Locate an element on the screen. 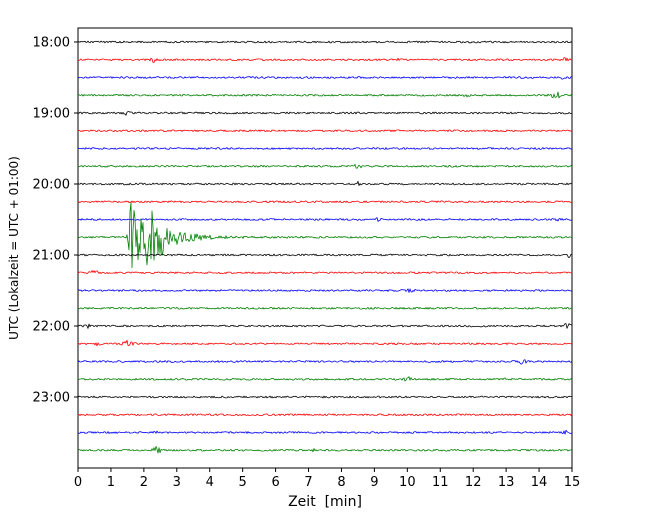 The height and width of the screenshot is (520, 650). x-axis-label: Zeit [min] is located at coordinates (325, 502).